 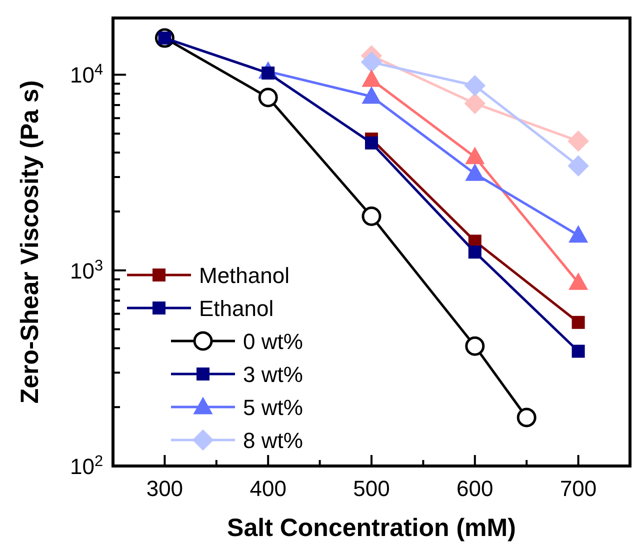 What do you see at coordinates (371, 528) in the screenshot?
I see `x-axis-title: Salt Concentration (mM)` at bounding box center [371, 528].